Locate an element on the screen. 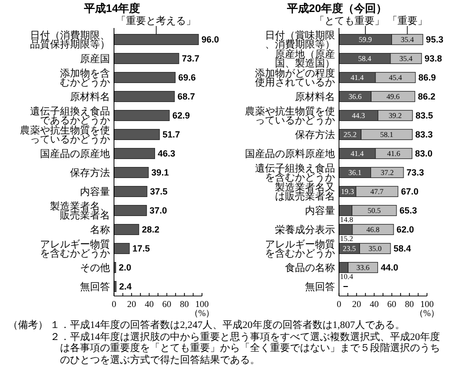 Image resolution: width=450 pixels, height=380 pixels. total-label: 83.5 is located at coordinates (424, 115).